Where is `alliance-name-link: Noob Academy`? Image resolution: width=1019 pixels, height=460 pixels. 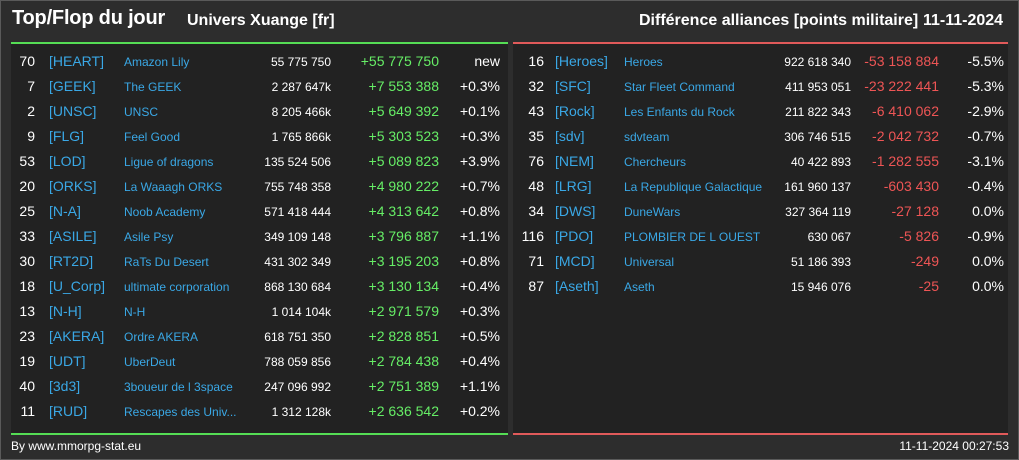 alliance-name-link: Noob Academy is located at coordinates (165, 212).